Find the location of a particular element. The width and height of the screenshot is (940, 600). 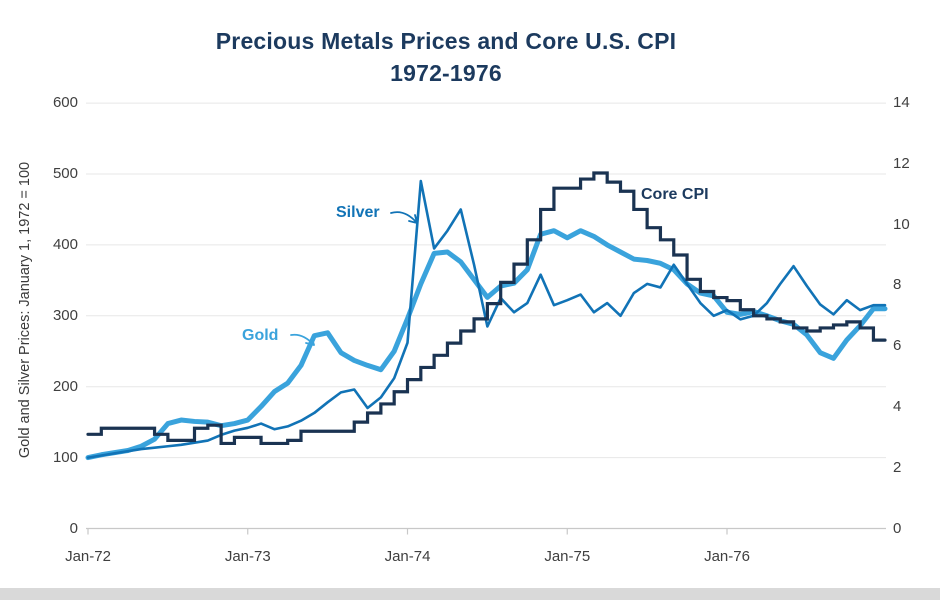

y-right-tick-10: 10 is located at coordinates (901, 224).